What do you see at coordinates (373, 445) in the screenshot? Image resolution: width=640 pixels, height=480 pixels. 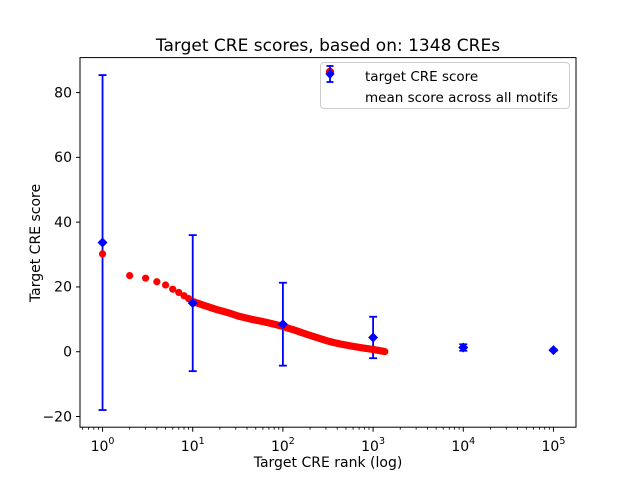 I see `x-tick-label: 10³` at bounding box center [373, 445].